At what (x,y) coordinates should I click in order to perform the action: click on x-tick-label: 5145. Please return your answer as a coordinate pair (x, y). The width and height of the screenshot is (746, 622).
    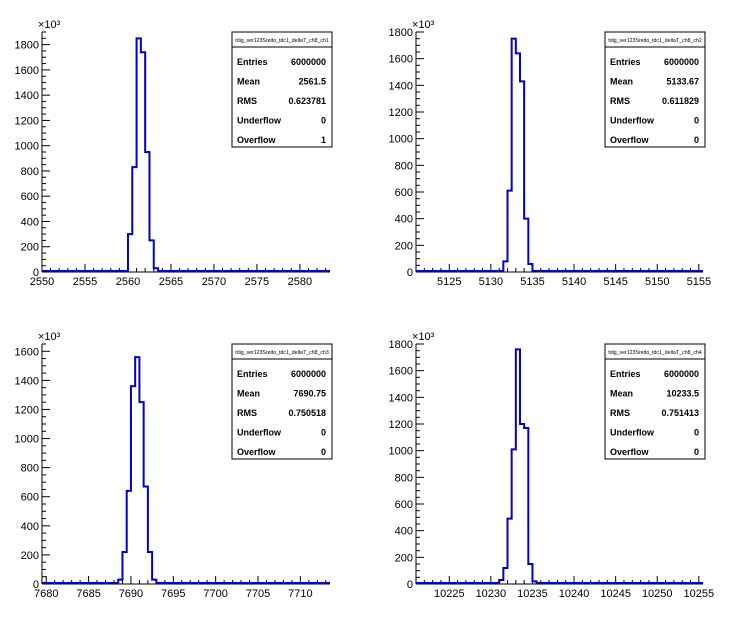
    Looking at the image, I should click on (615, 282).